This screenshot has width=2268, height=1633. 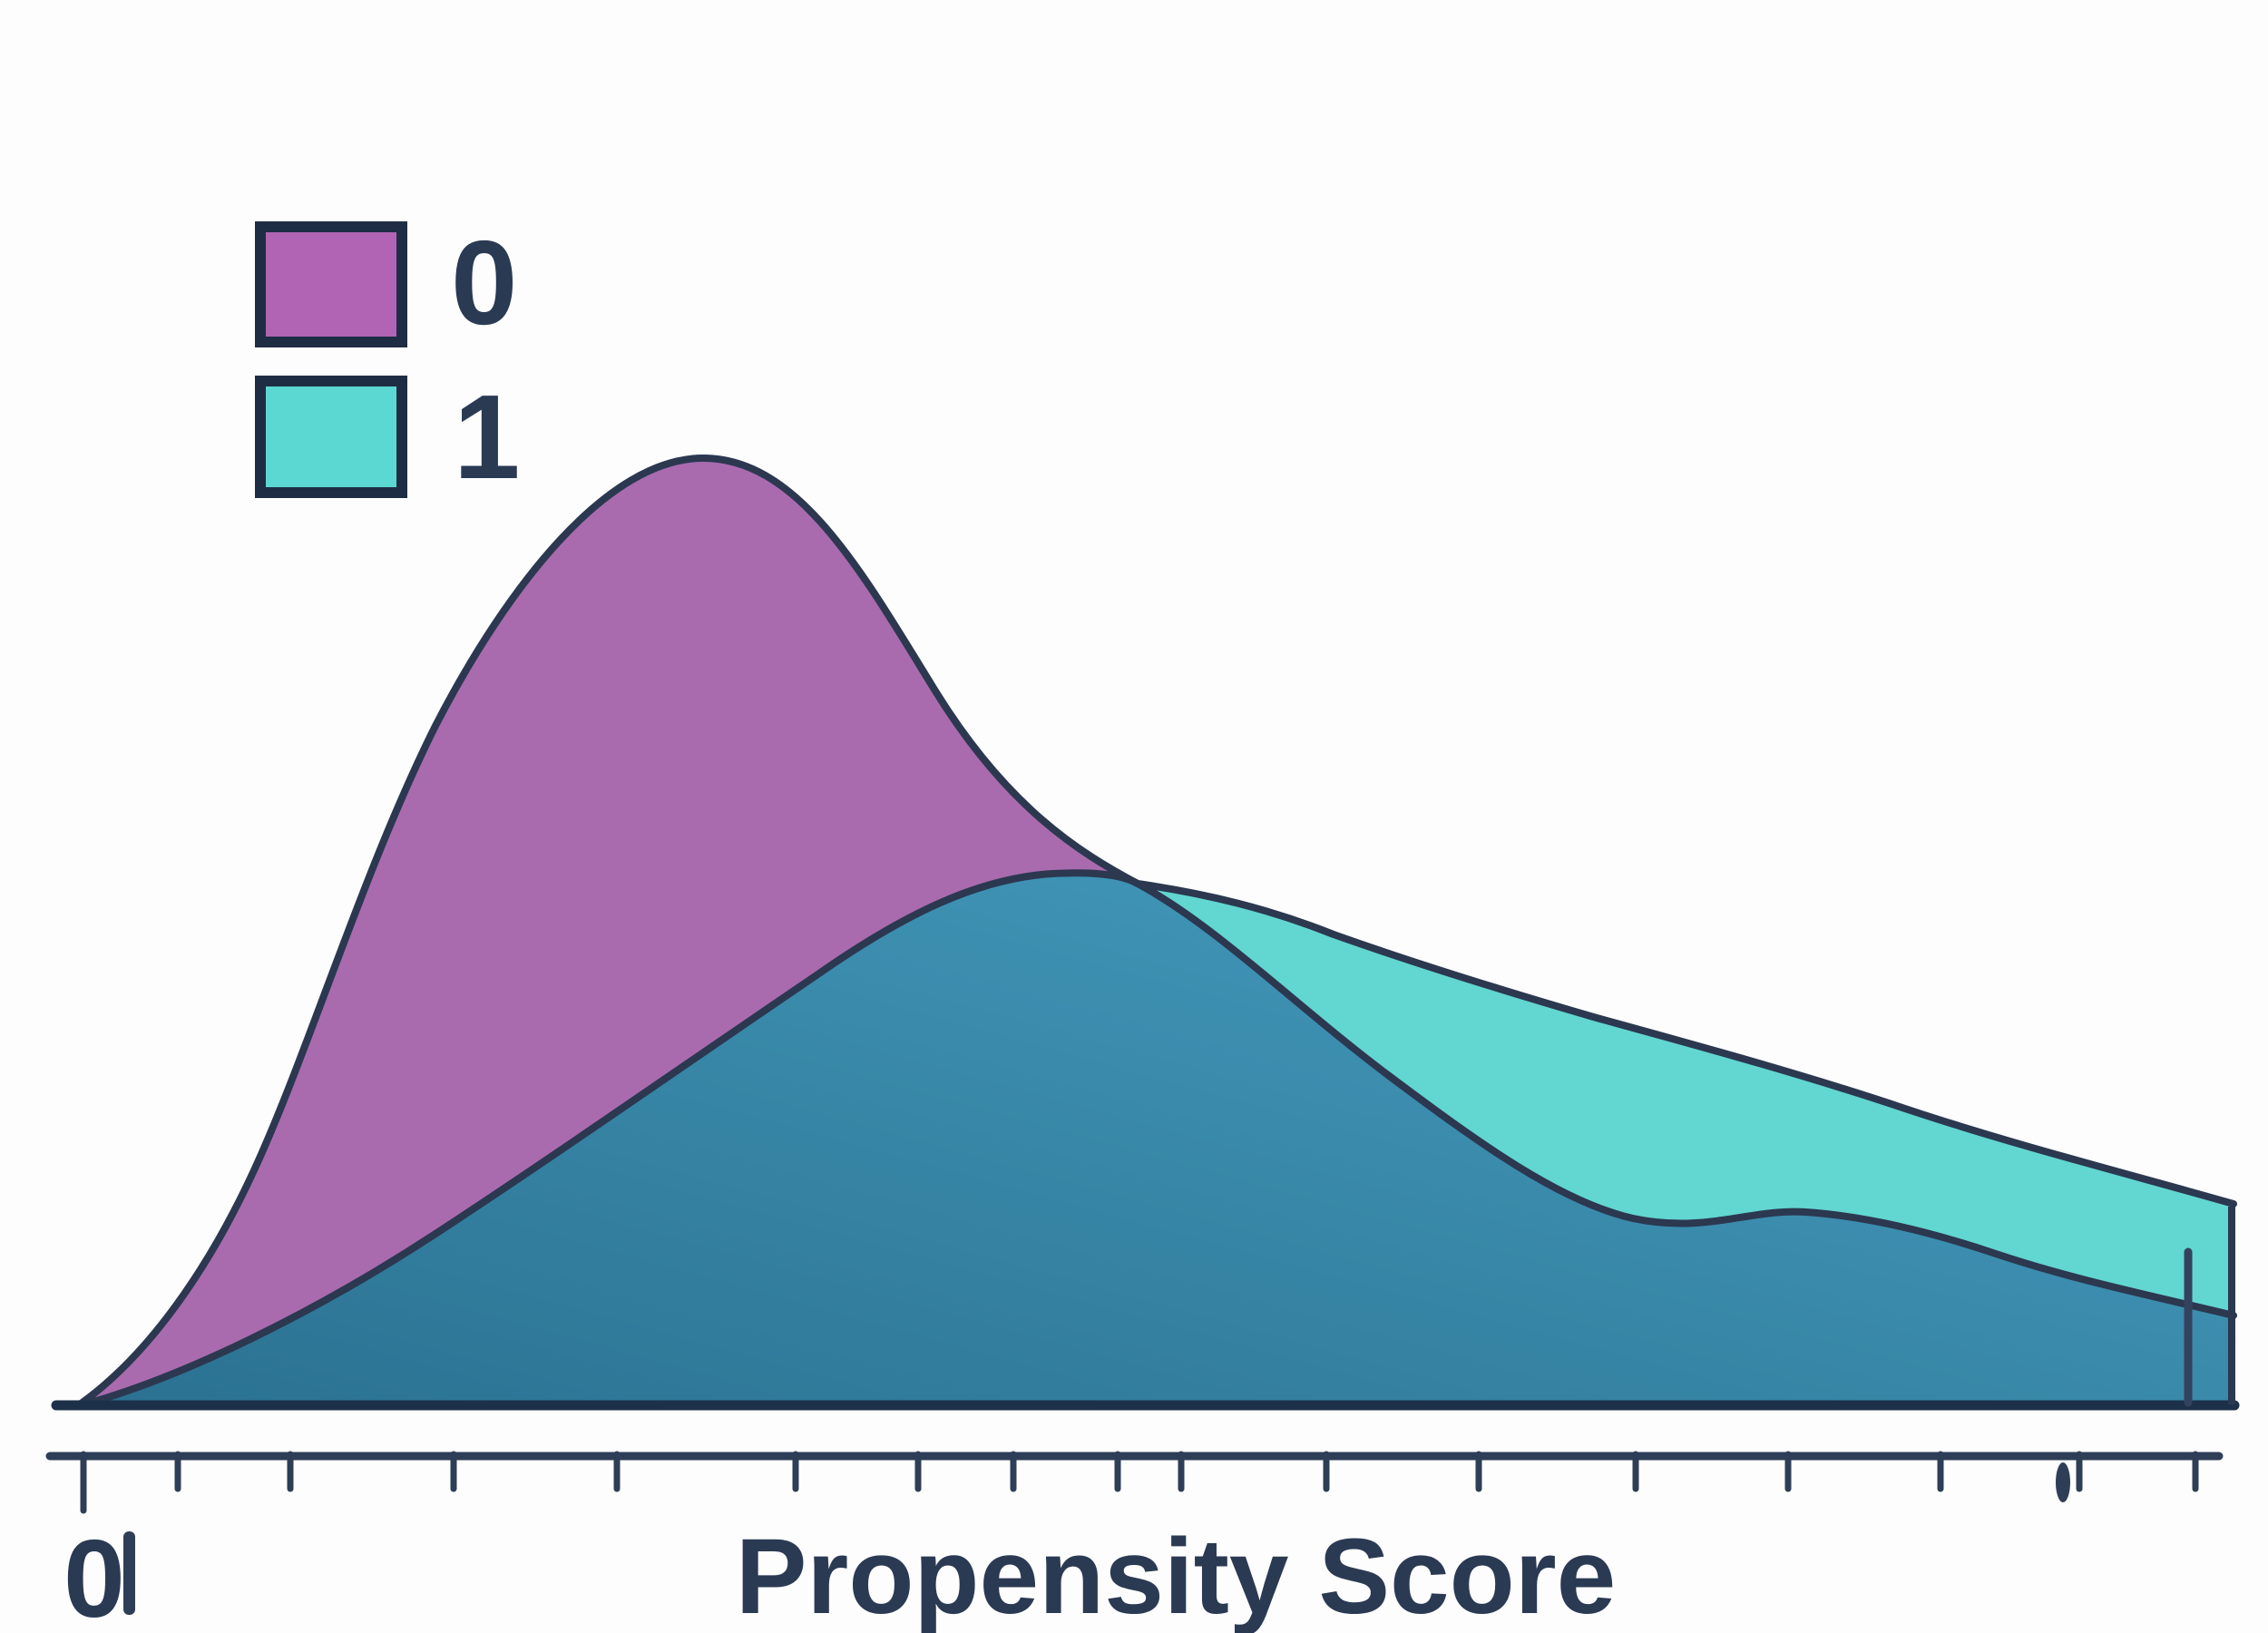 What do you see at coordinates (1176, 1575) in the screenshot?
I see `x-axis-title: Propensity Score` at bounding box center [1176, 1575].